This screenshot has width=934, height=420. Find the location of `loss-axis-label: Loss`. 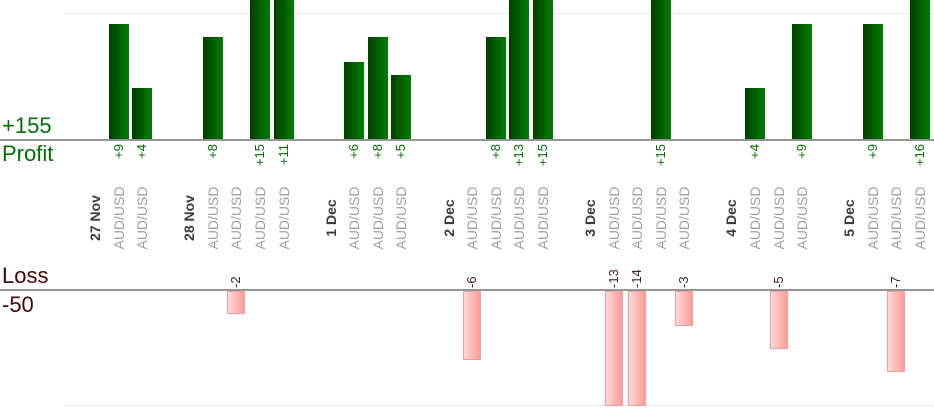

loss-axis-label: Loss is located at coordinates (25, 275).